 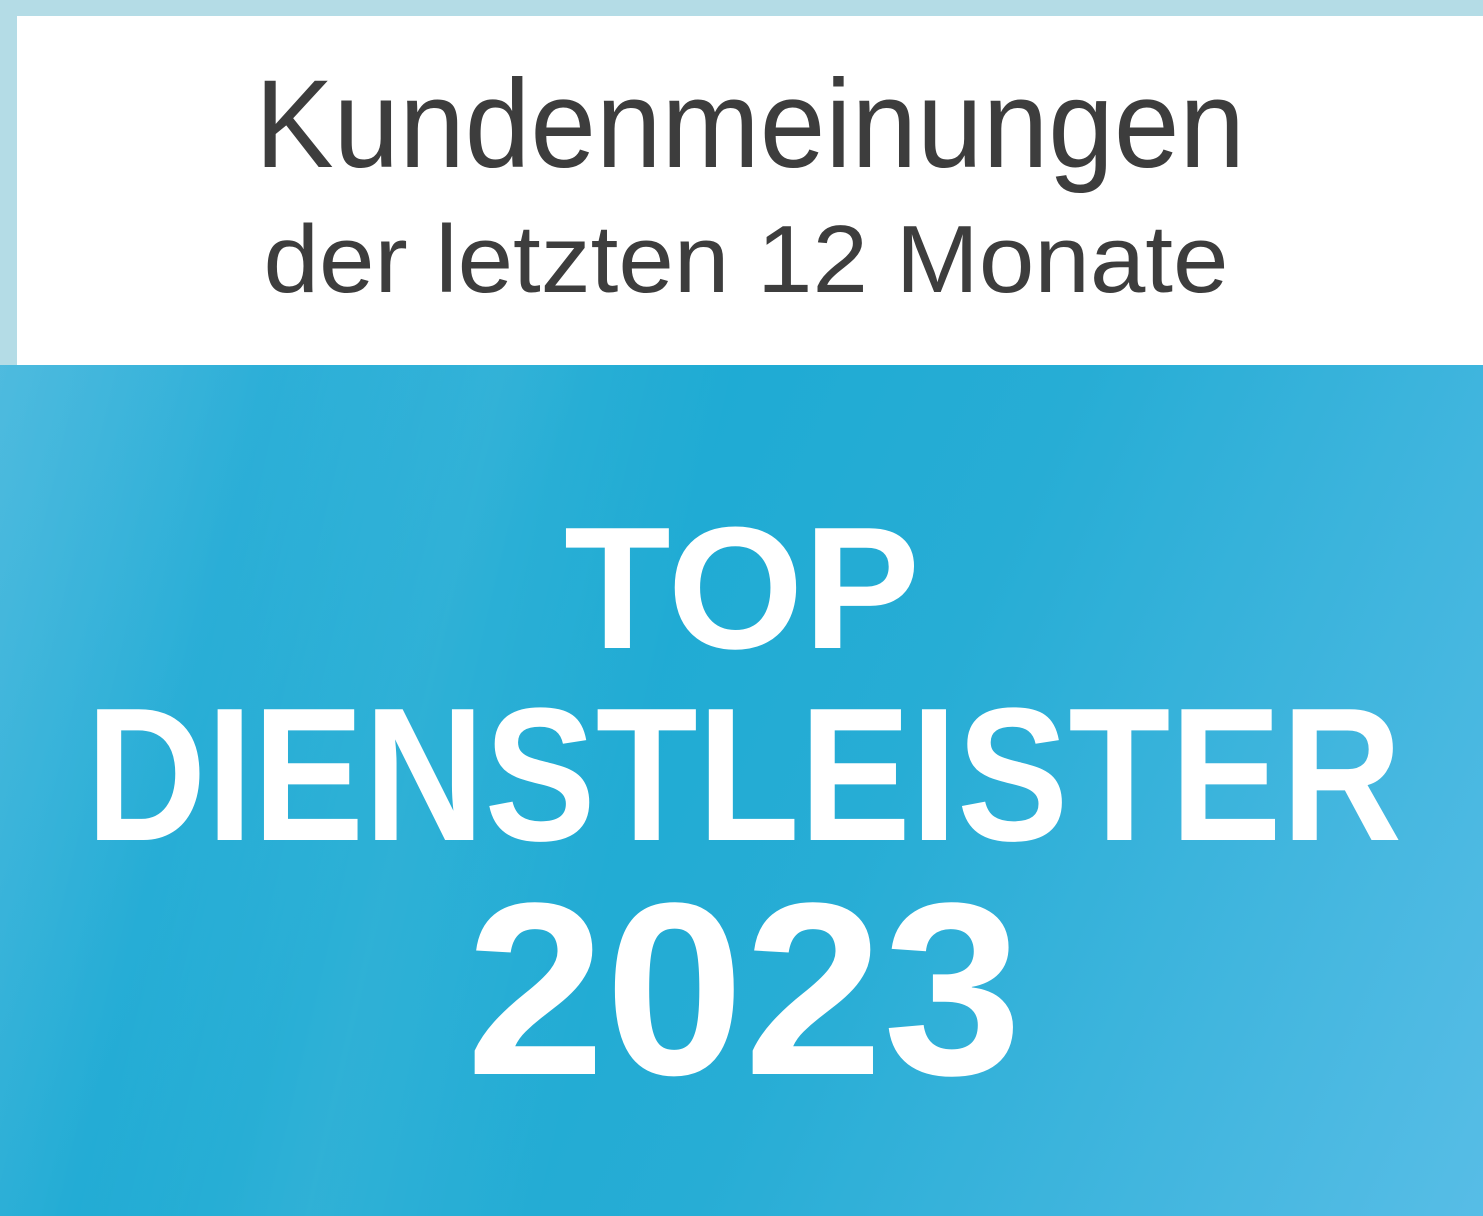 I want to click on header-title: Kundenmeinungen, so click(x=750, y=124).